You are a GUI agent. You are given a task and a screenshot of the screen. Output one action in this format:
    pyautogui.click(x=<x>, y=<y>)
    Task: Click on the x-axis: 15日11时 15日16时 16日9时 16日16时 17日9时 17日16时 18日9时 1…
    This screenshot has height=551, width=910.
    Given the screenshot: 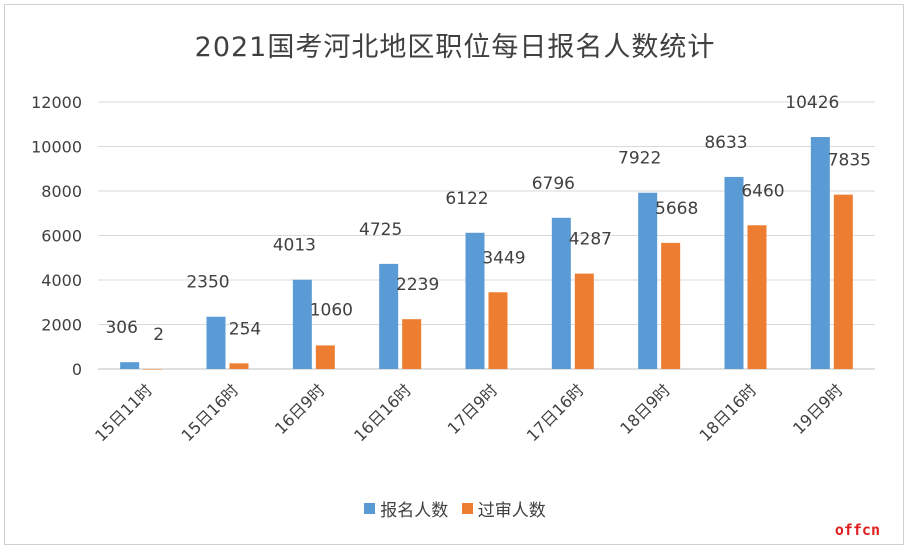 What is the action you would take?
    pyautogui.click(x=469, y=412)
    